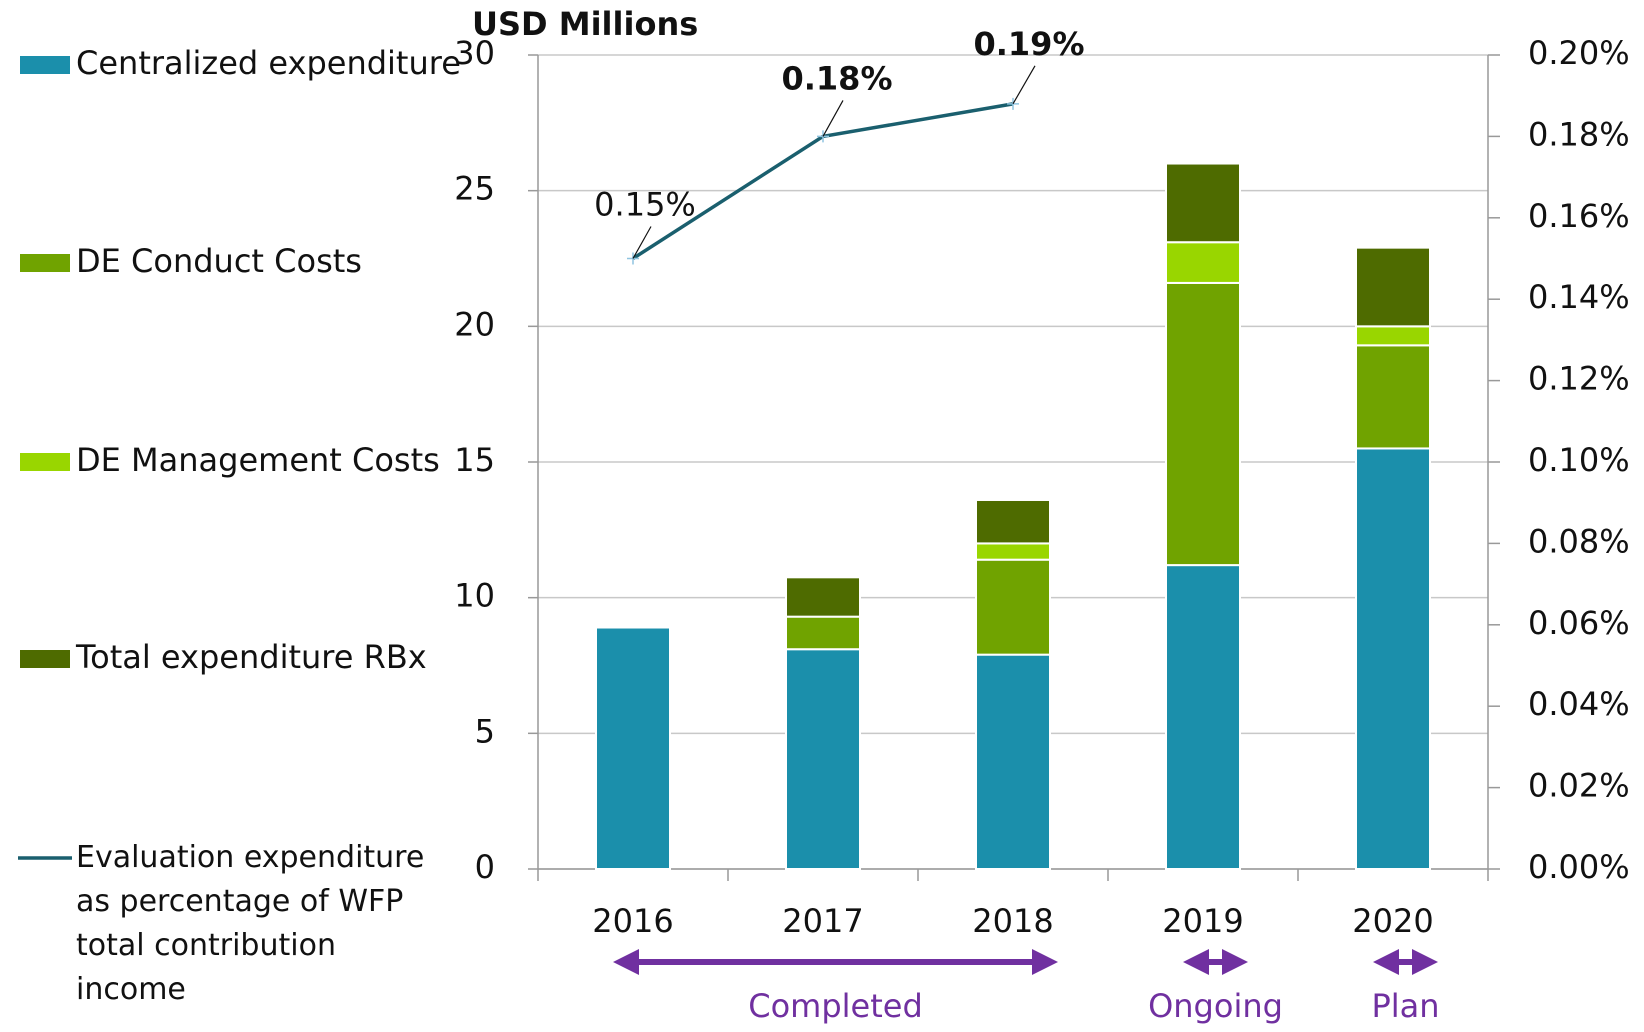  What do you see at coordinates (836, 78) in the screenshot?
I see `data-label: 0.18%` at bounding box center [836, 78].